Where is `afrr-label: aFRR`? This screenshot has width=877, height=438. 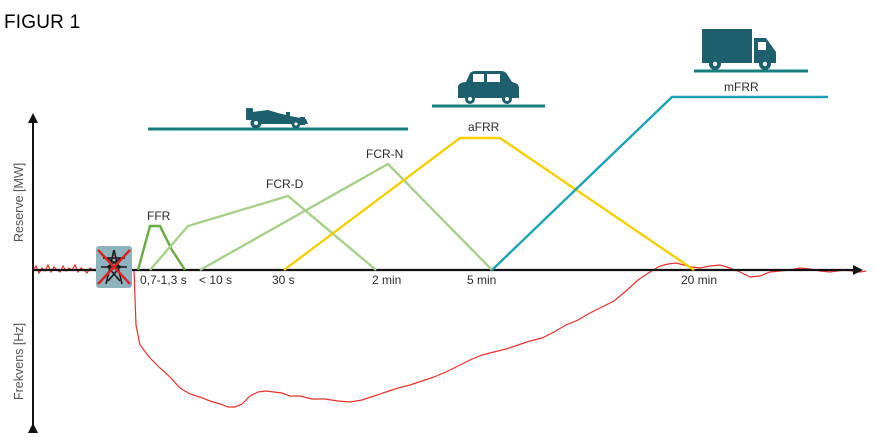 afrr-label: aFRR is located at coordinates (484, 127).